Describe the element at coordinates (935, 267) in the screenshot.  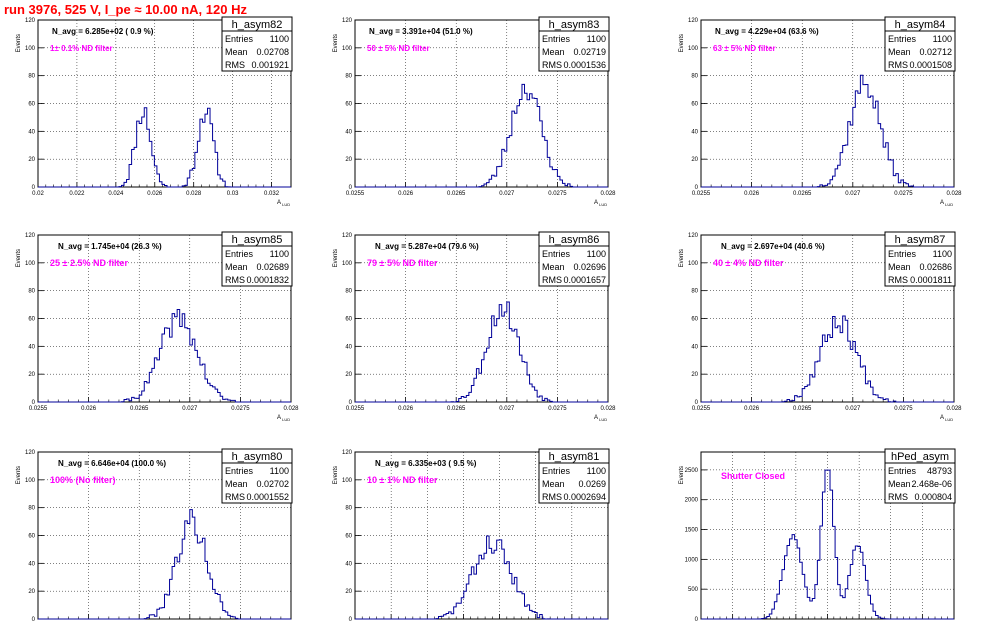
I see `stats-value: 0.02686` at that location.